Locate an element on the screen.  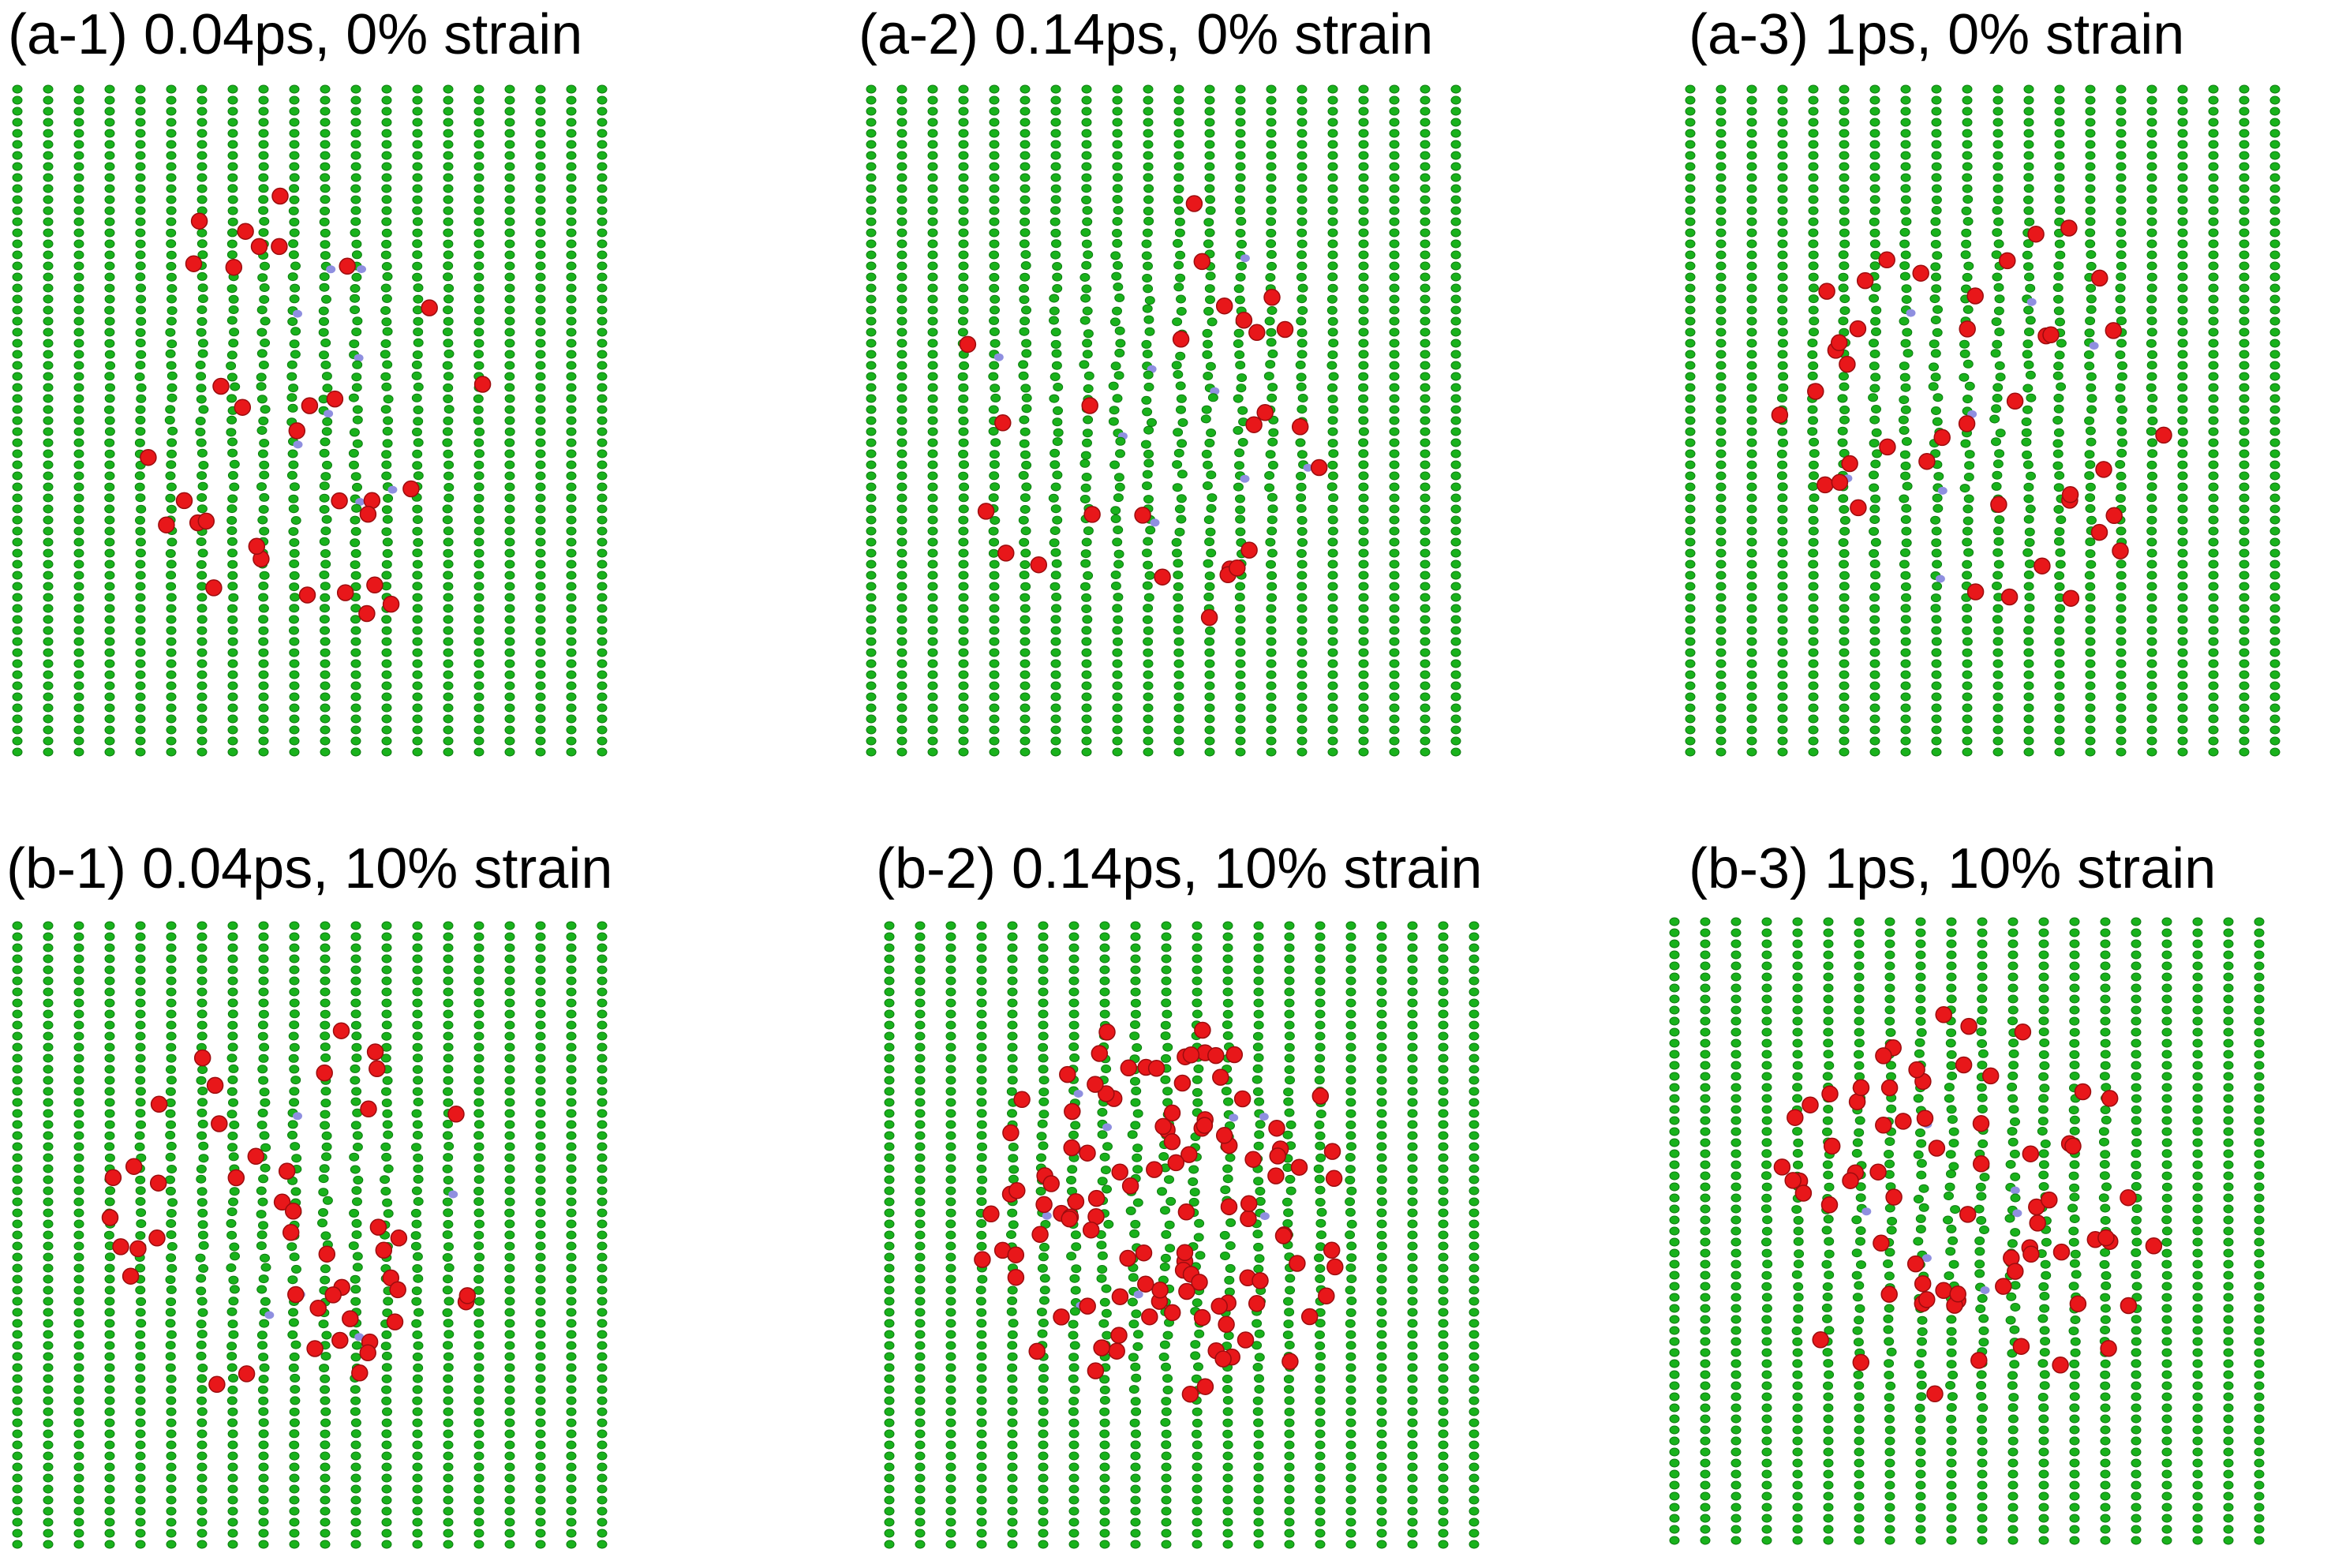
panel-title-b-3: (b-3) 1ps, 10% strain is located at coordinates (1953, 869).